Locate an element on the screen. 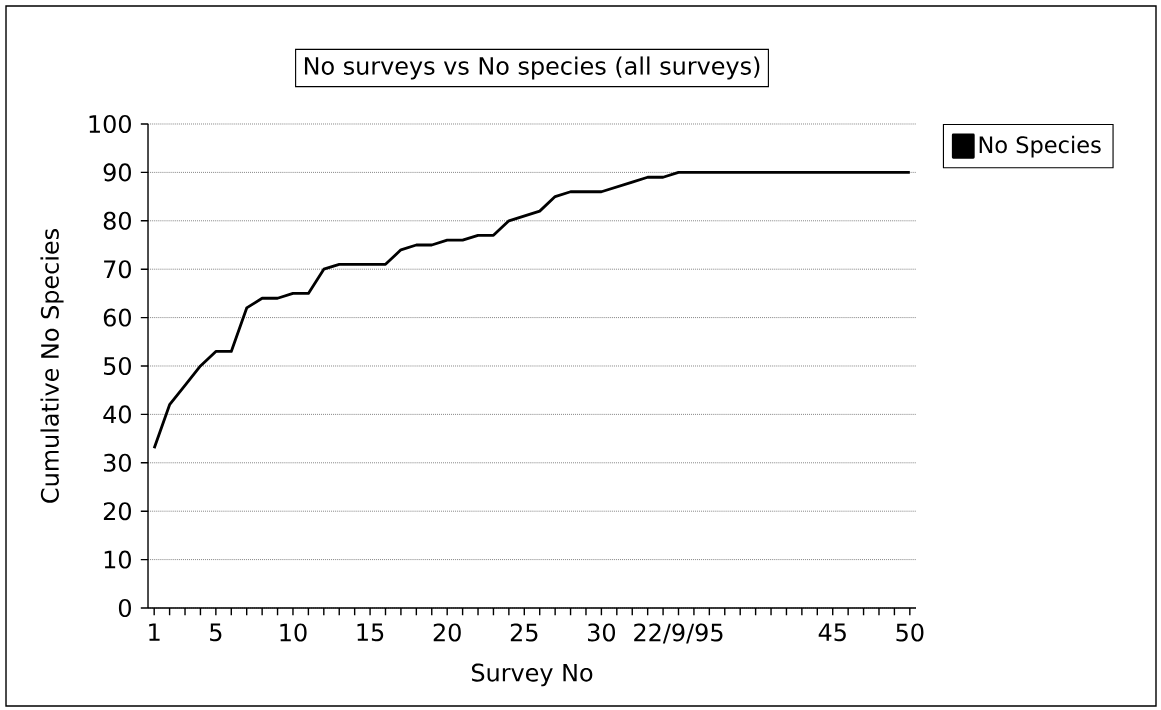 This screenshot has height=710, width=1161. x-tick-label: 22/9/95 is located at coordinates (678, 633).